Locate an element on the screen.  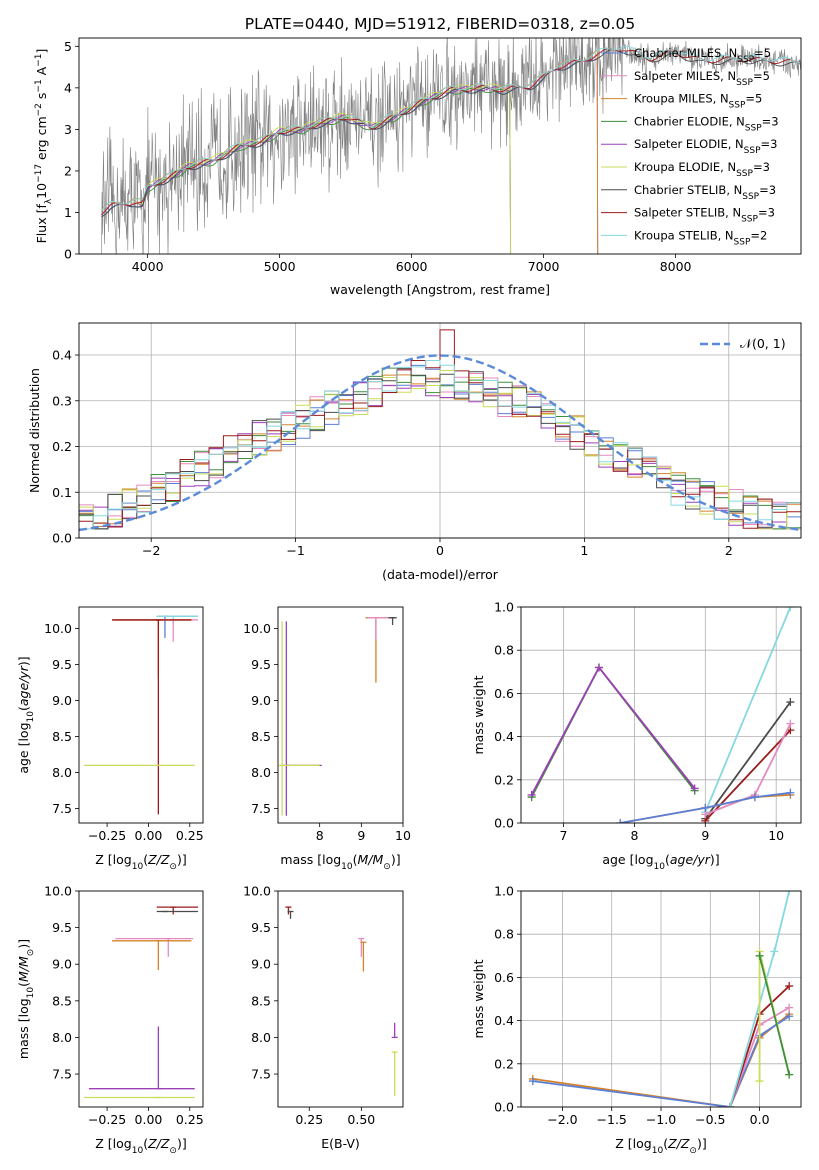
y-tick-label: 8.0 is located at coordinates (62, 772).